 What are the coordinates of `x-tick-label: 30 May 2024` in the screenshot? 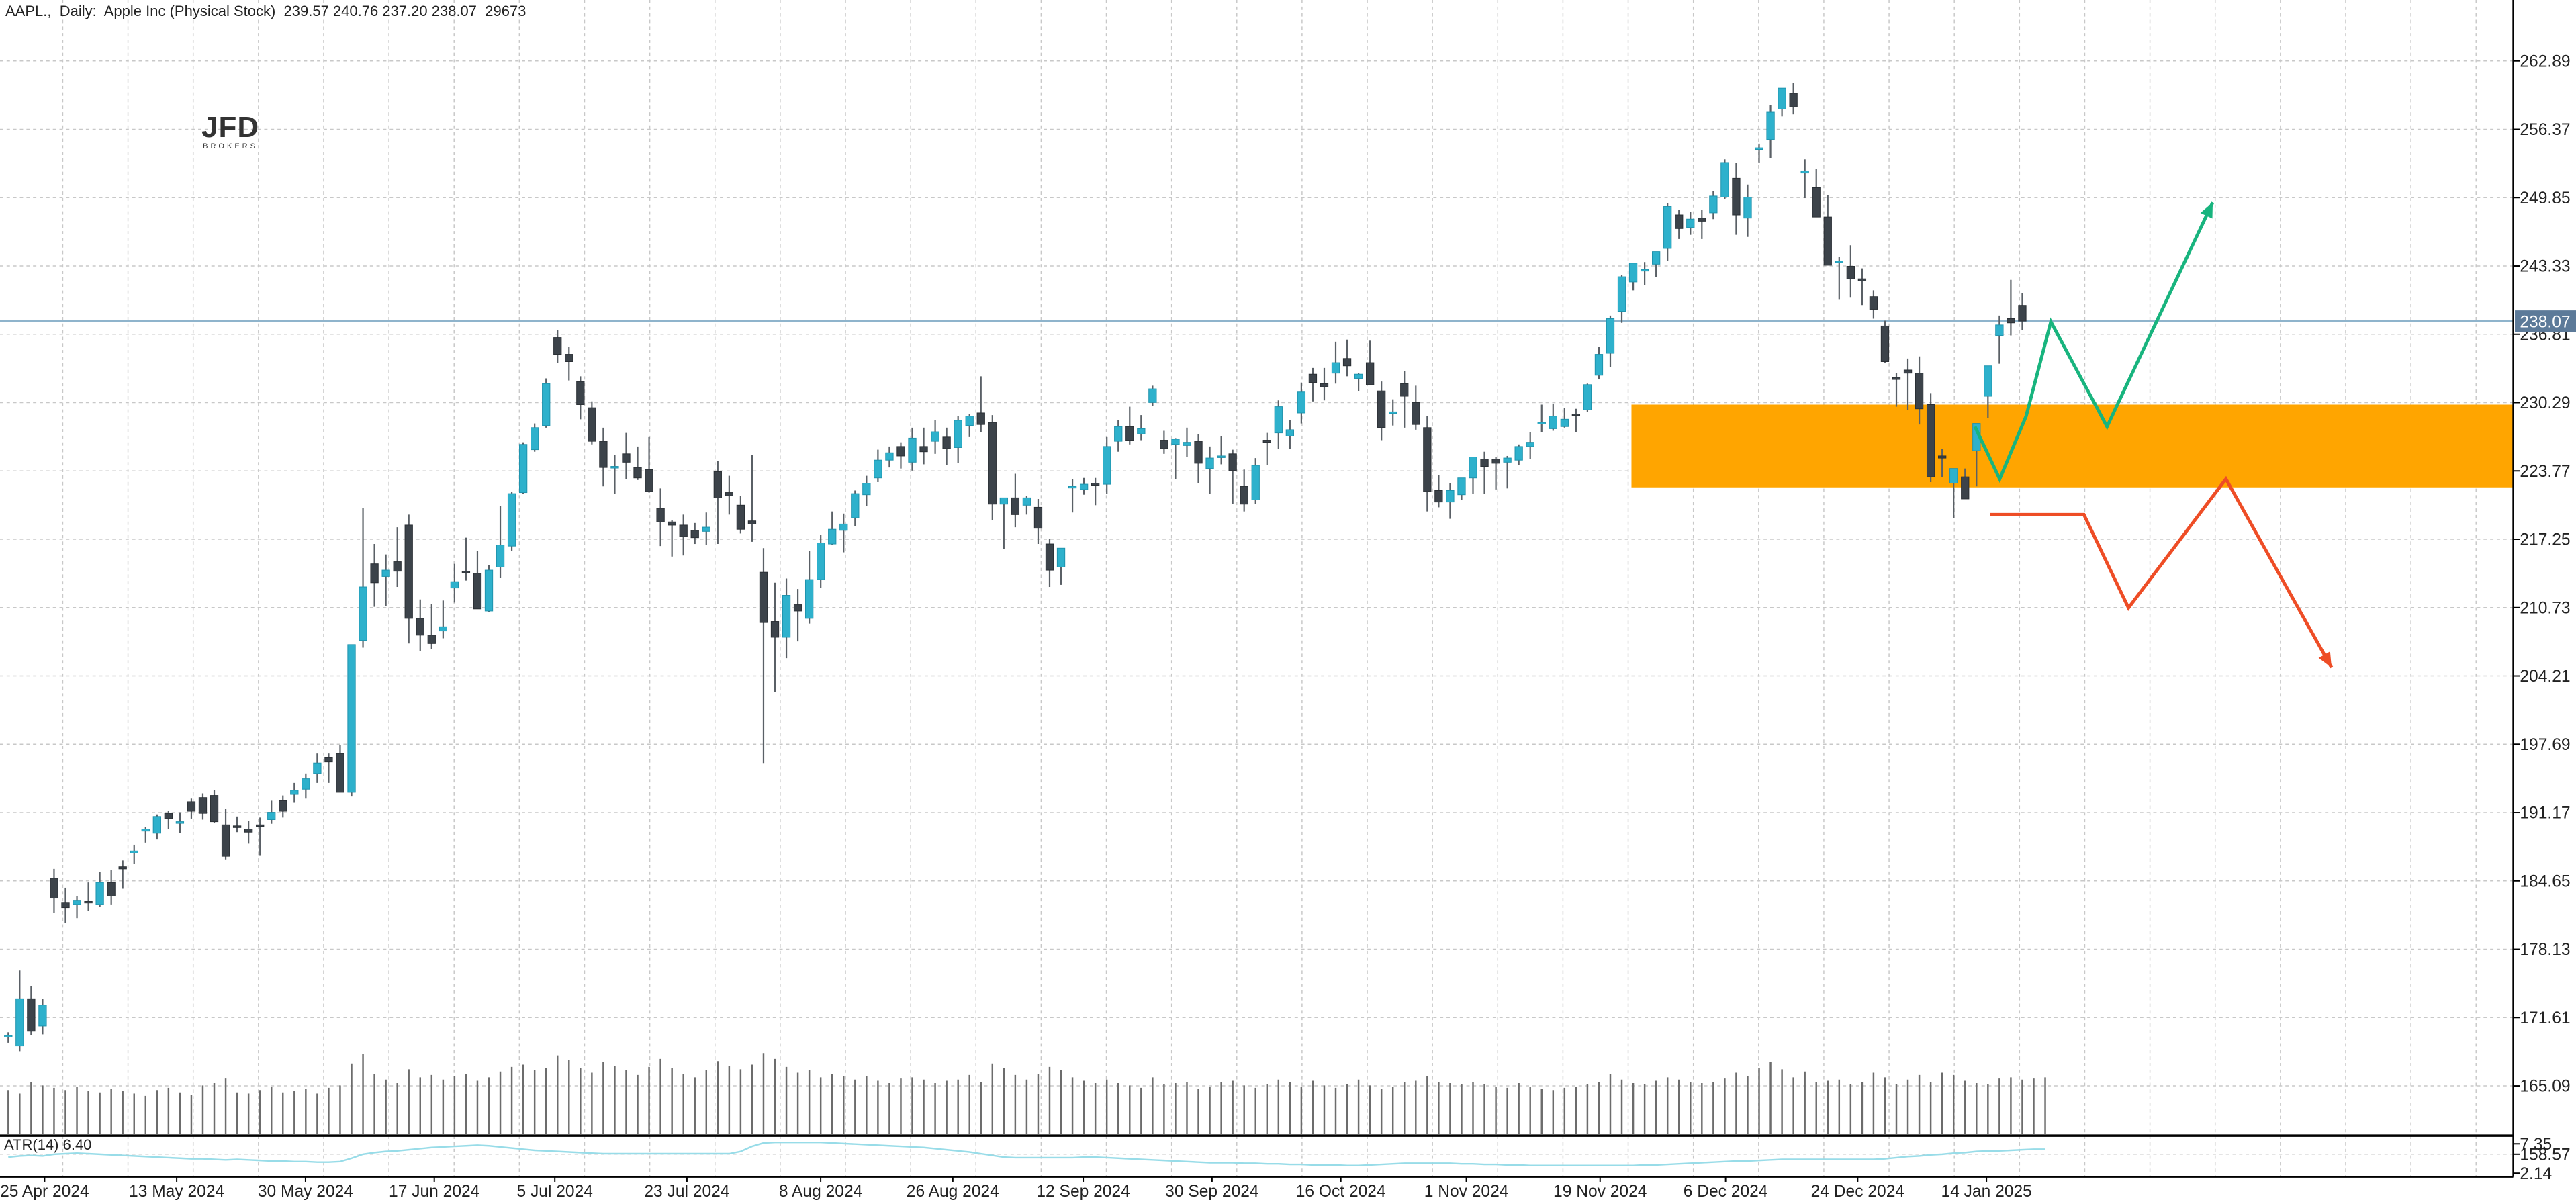 It's located at (305, 1192).